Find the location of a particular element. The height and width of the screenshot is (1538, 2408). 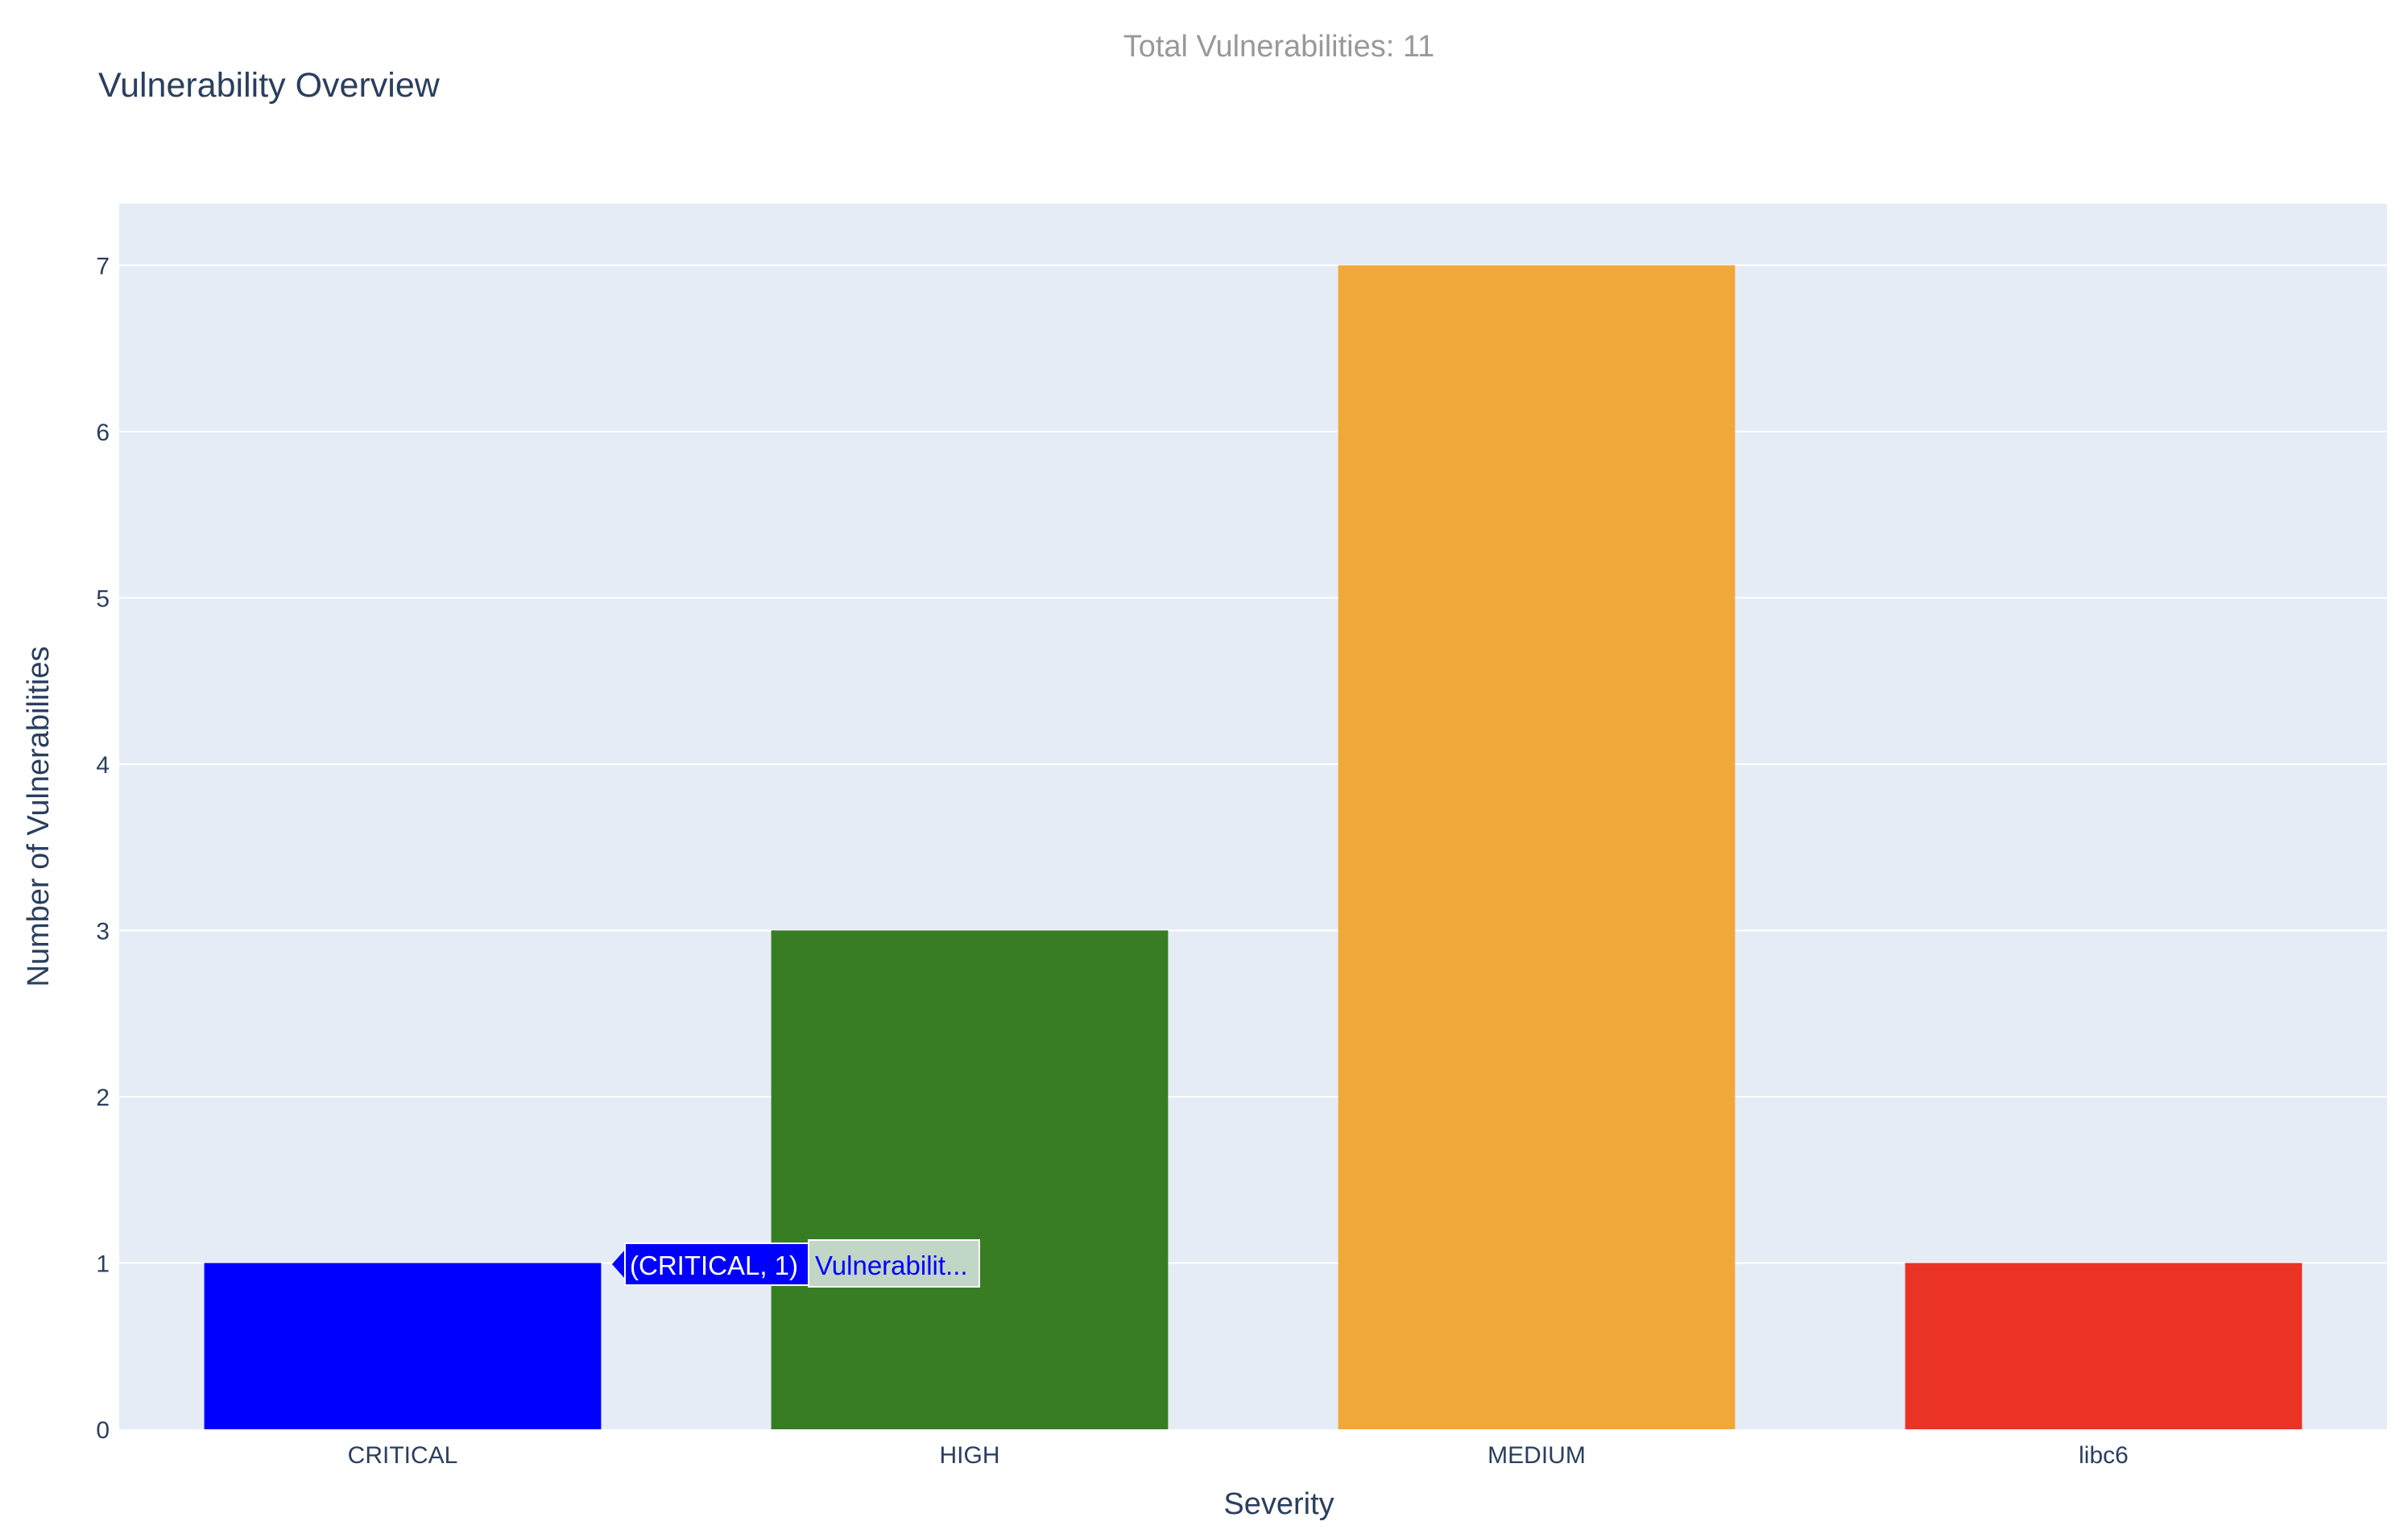

tooltip-primary-box is located at coordinates (716, 1264).